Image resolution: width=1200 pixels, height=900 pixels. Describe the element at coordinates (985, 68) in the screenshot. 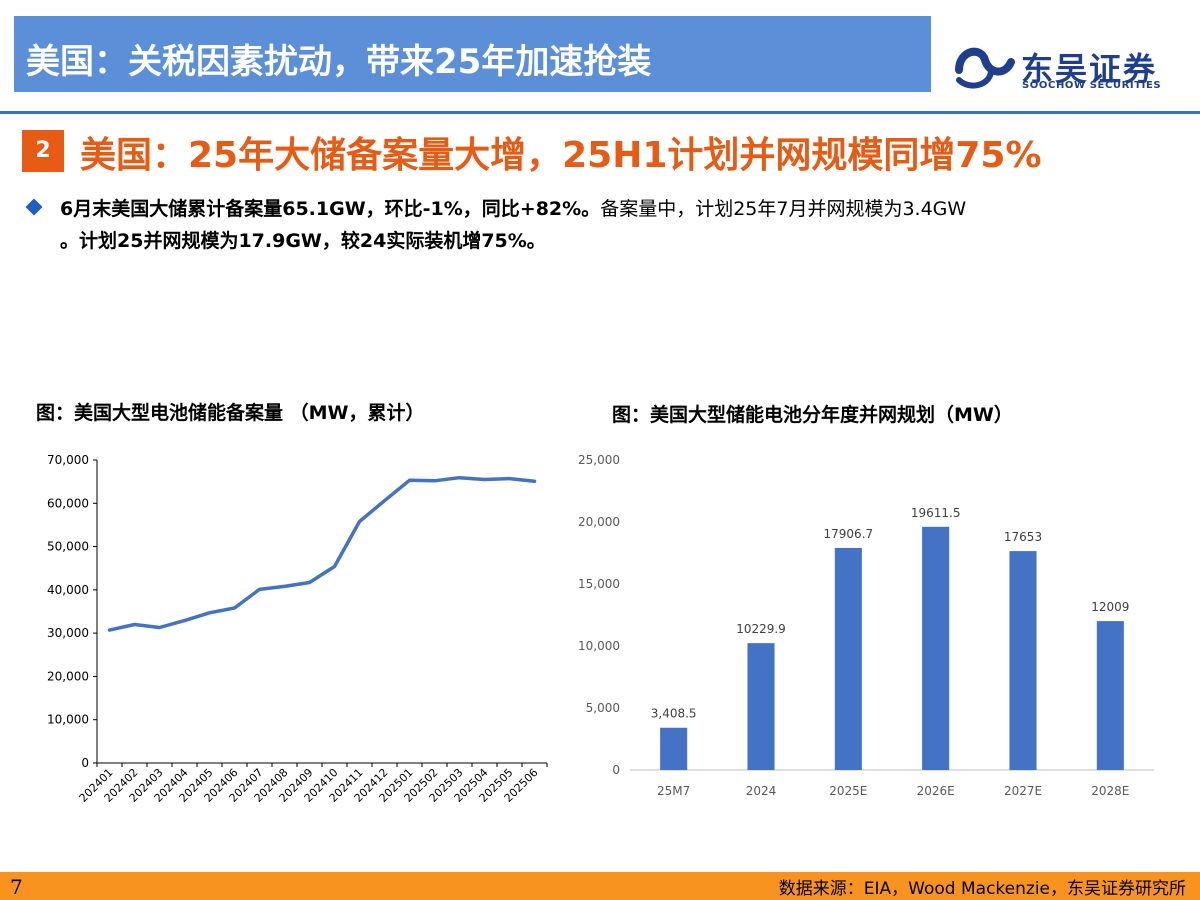

I see `soochow-logo-icon` at that location.